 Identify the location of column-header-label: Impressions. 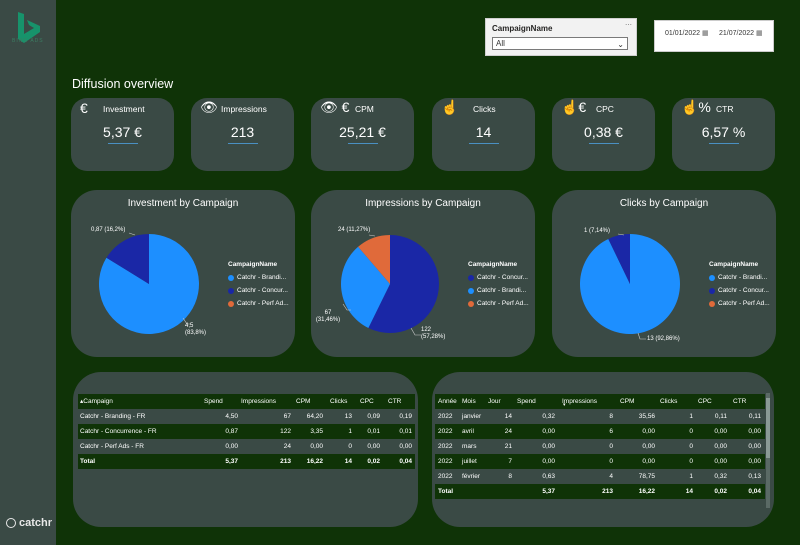
(580, 401).